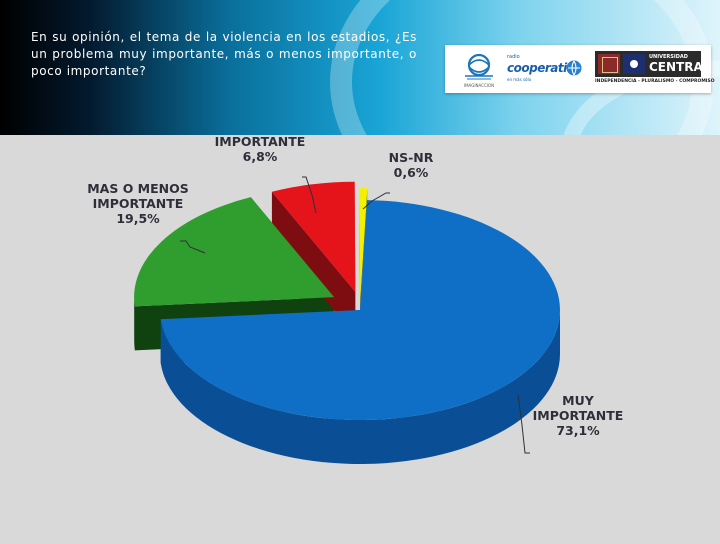 This screenshot has width=720, height=544. Describe the element at coordinates (138, 188) in the screenshot. I see `slice-name-label: MAS O MENOS` at that location.